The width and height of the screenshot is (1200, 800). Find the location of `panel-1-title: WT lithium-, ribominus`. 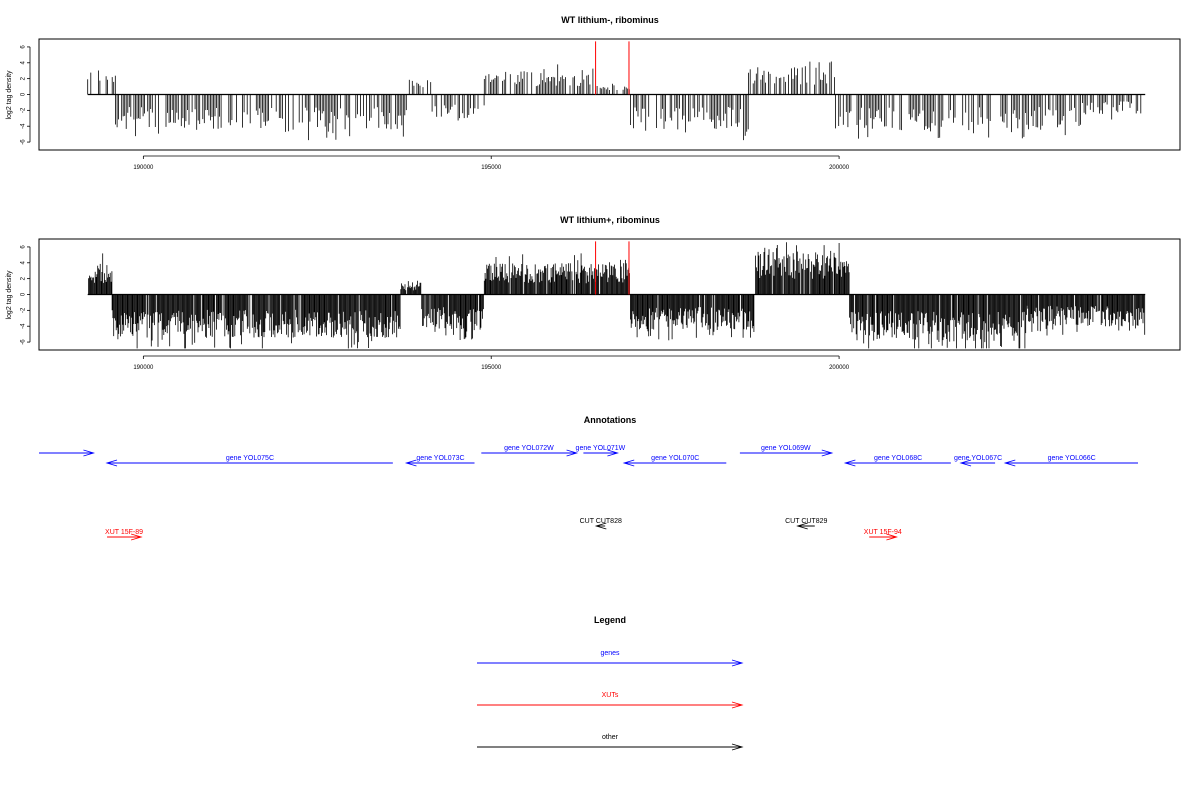

panel-1-title: WT lithium-, ribominus is located at coordinates (610, 20).